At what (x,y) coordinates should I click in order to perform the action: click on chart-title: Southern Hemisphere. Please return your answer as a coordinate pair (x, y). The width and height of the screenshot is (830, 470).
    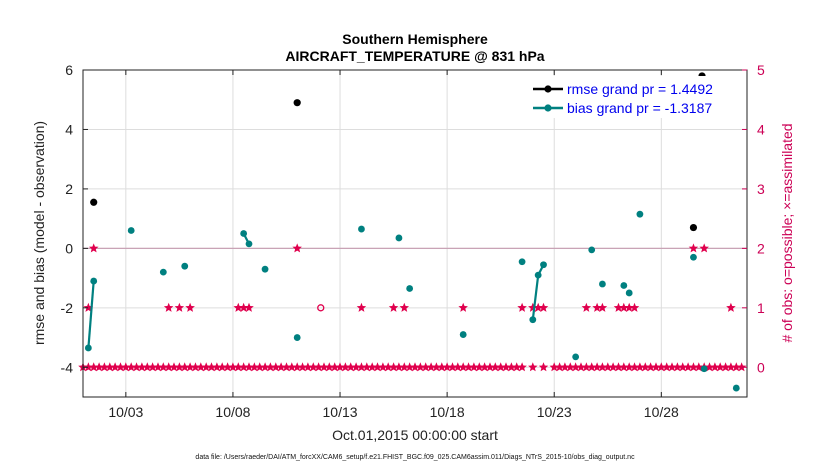
    Looking at the image, I should click on (415, 39).